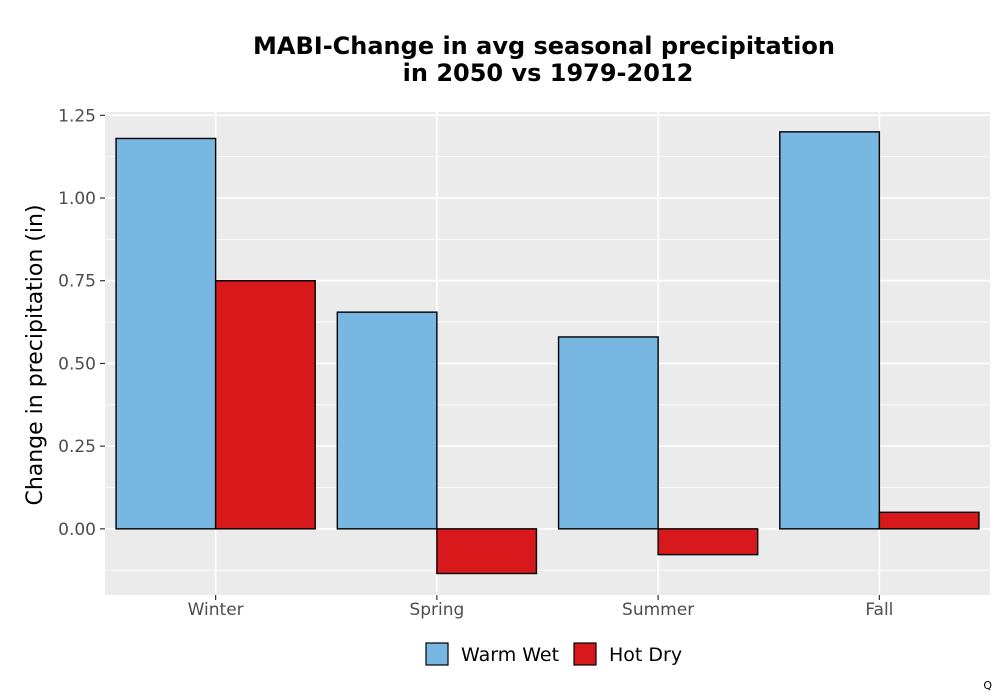  I want to click on bar-hot-dry-fall, so click(929, 520).